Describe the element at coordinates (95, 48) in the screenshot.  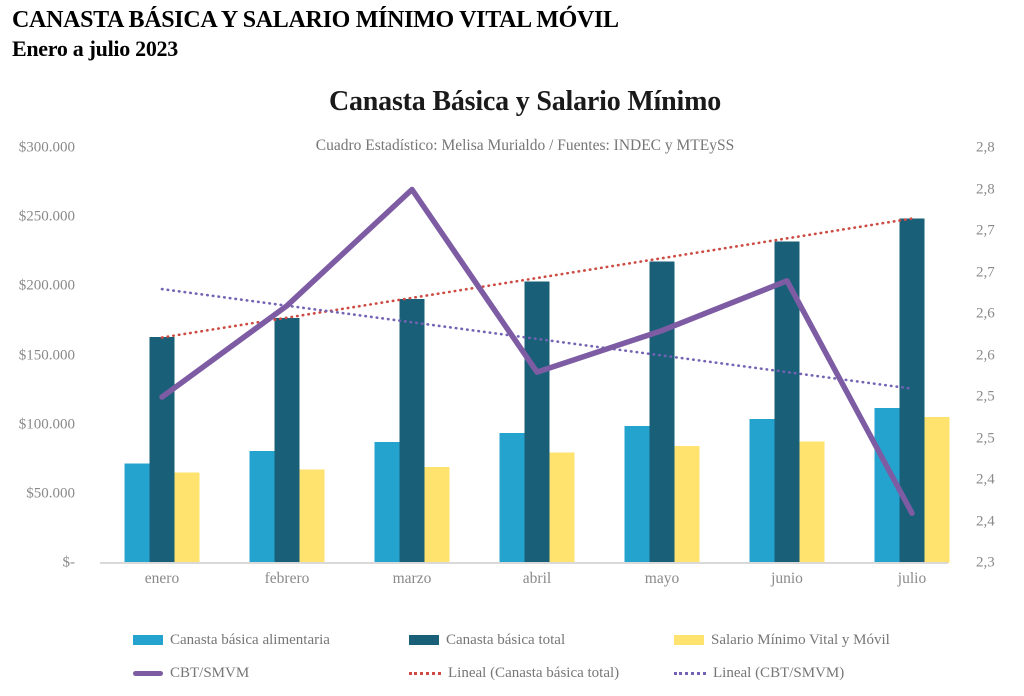
I see `page-subtitle: Enero a julio 2023` at that location.